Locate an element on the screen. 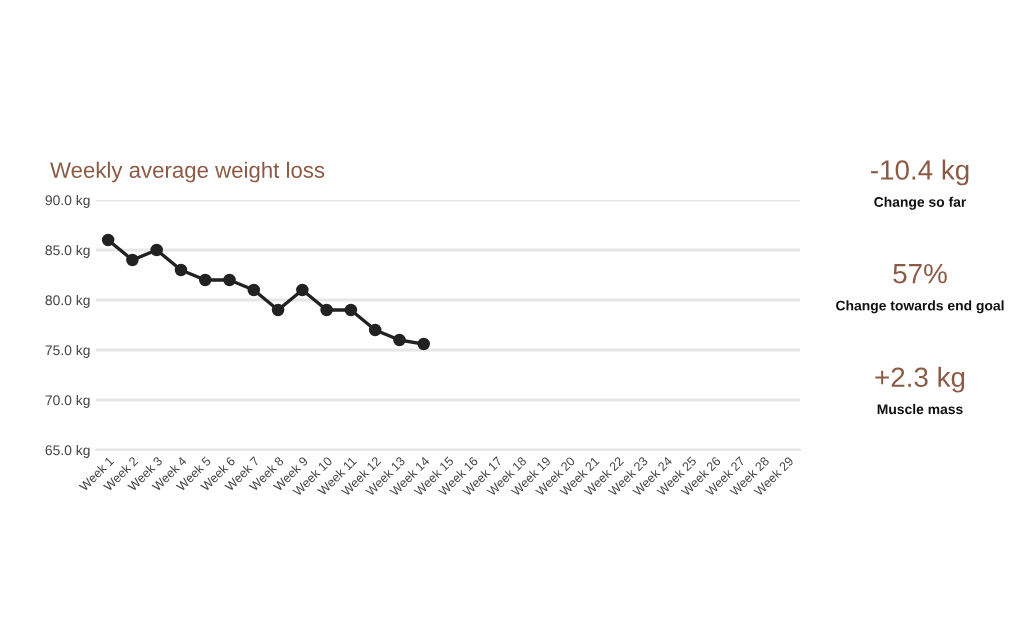 The width and height of the screenshot is (1022, 644). text: -10.4 kg is located at coordinates (920, 172).